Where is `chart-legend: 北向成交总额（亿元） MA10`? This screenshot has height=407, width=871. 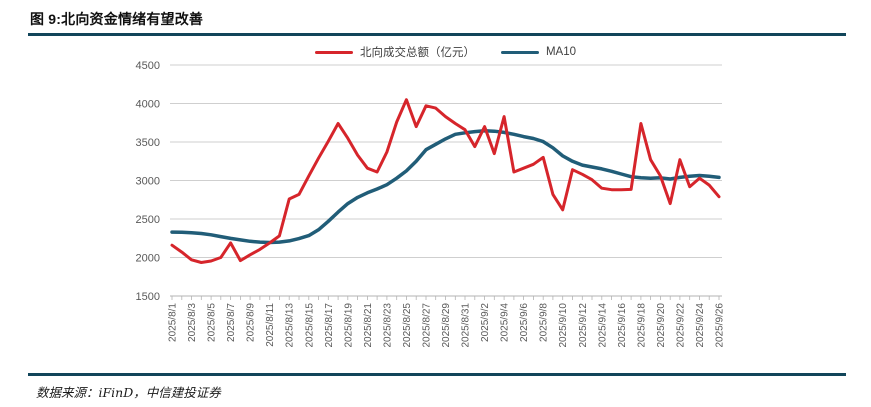 chart-legend: 北向成交总额（亿元） MA10 is located at coordinates (445, 52).